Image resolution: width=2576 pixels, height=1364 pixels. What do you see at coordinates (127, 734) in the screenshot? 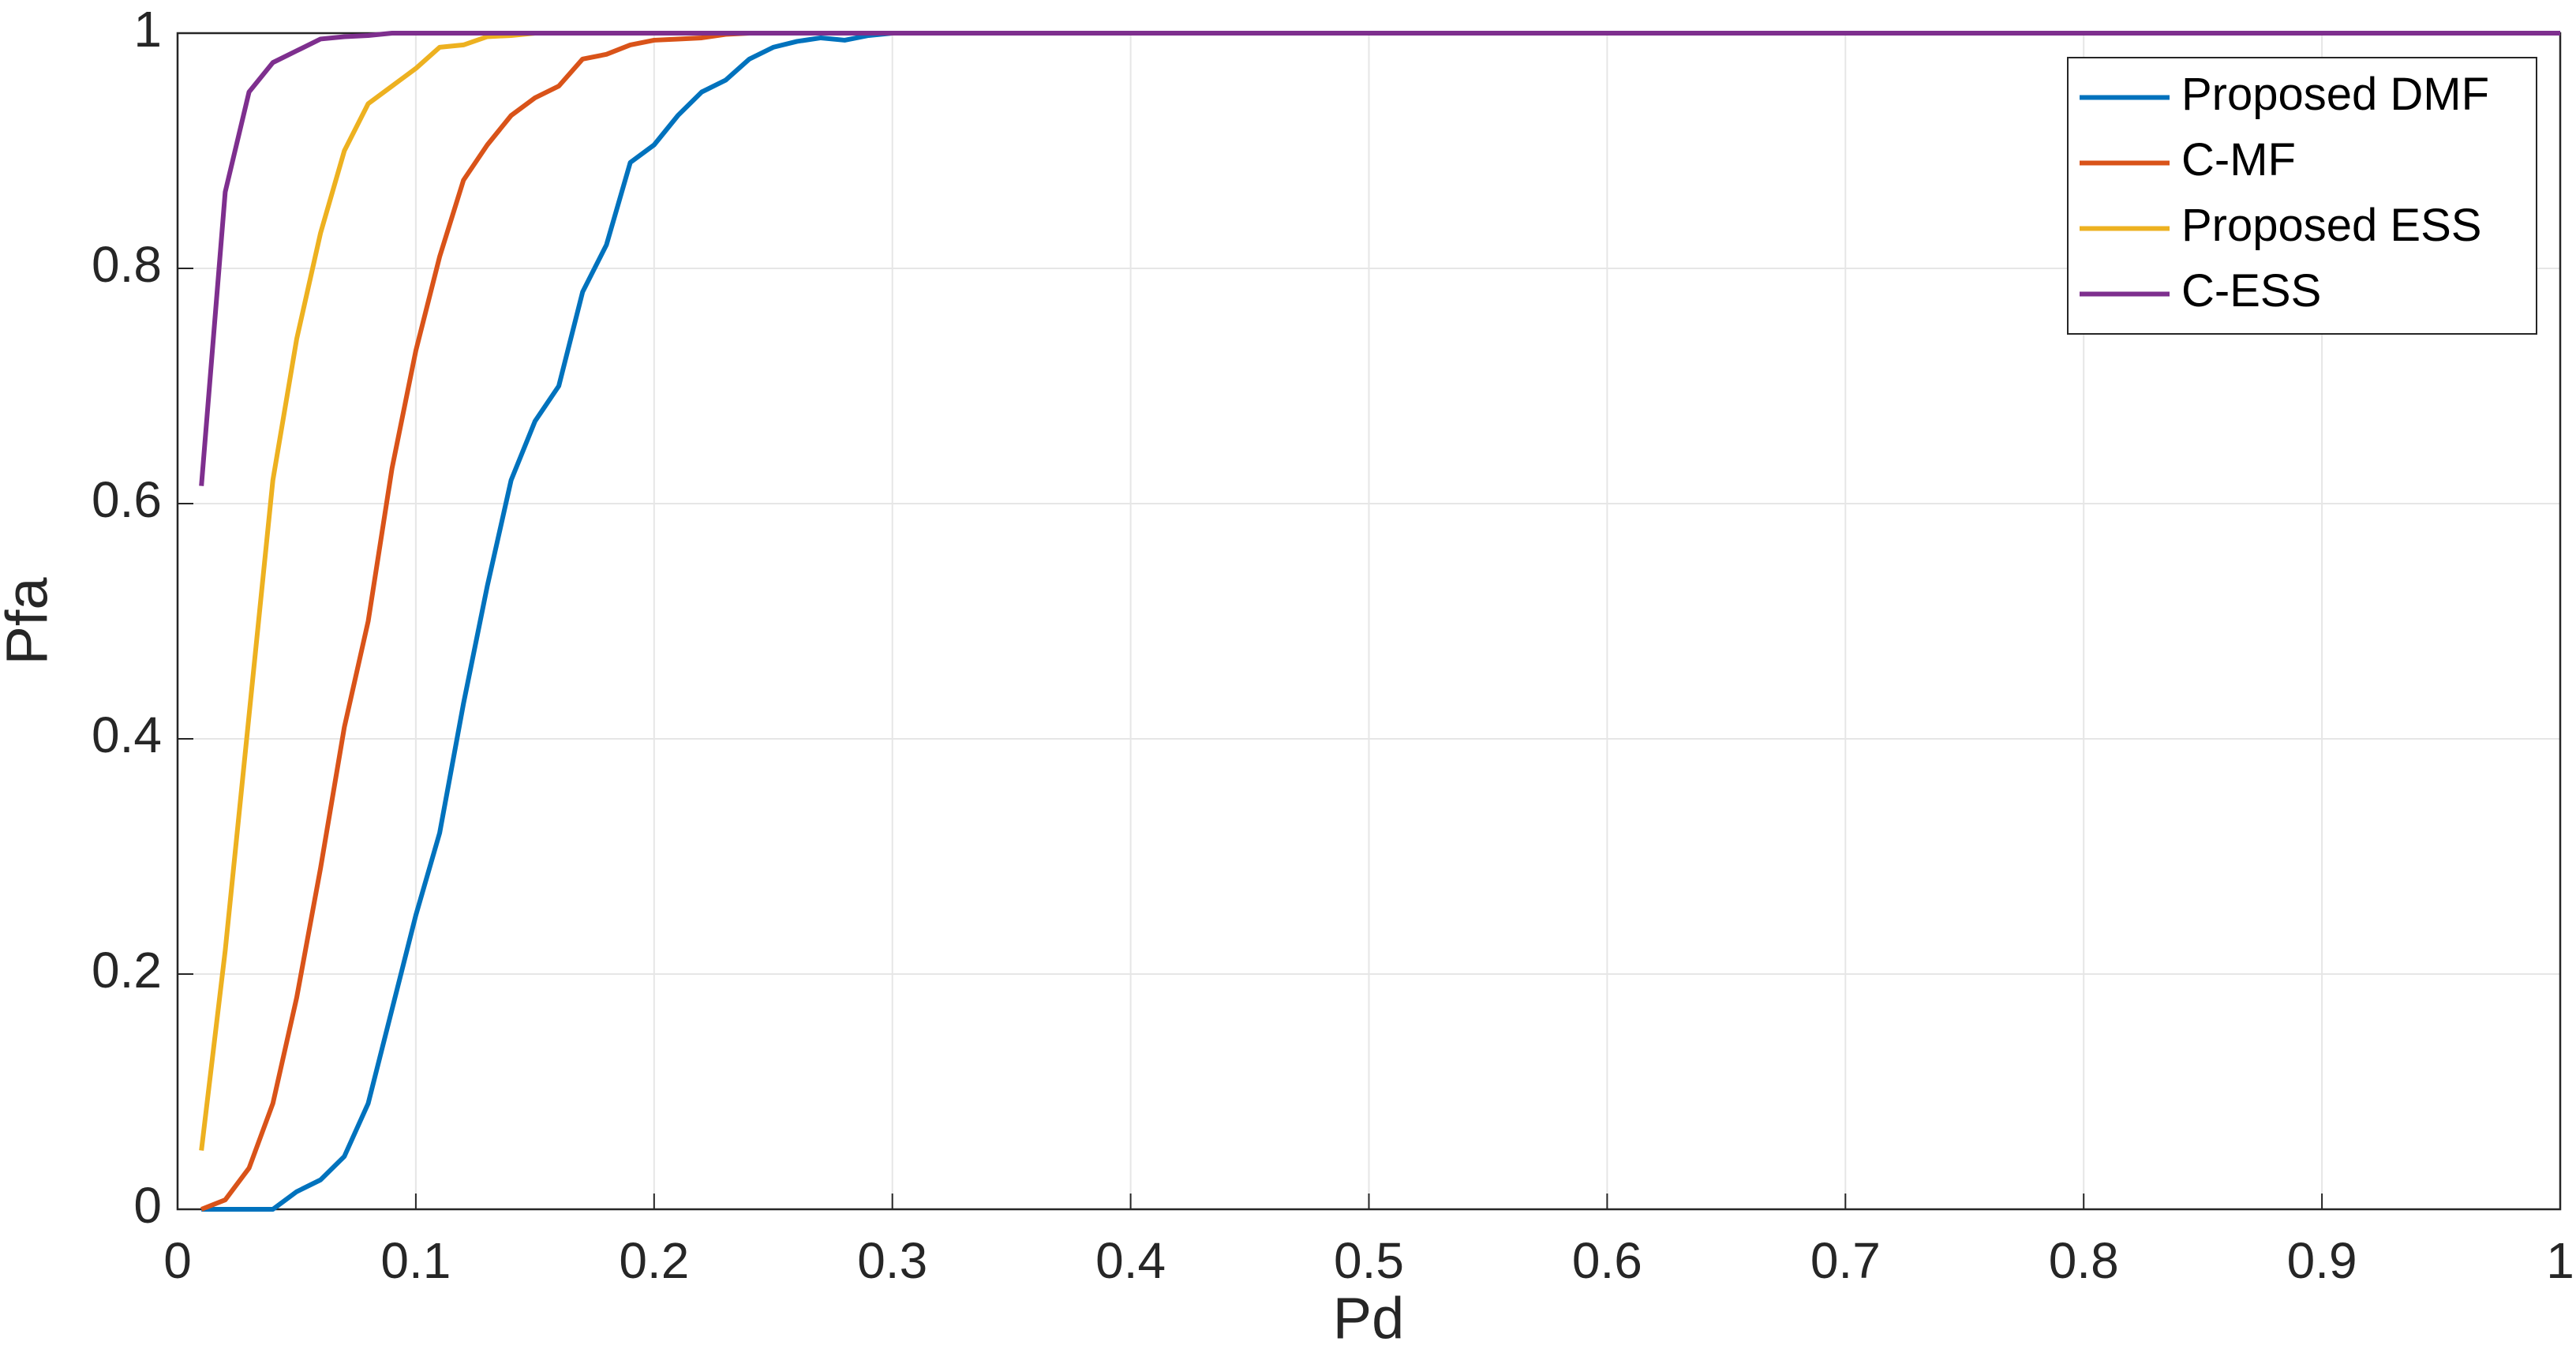
I see `y-tick-label: 0.4` at bounding box center [127, 734].